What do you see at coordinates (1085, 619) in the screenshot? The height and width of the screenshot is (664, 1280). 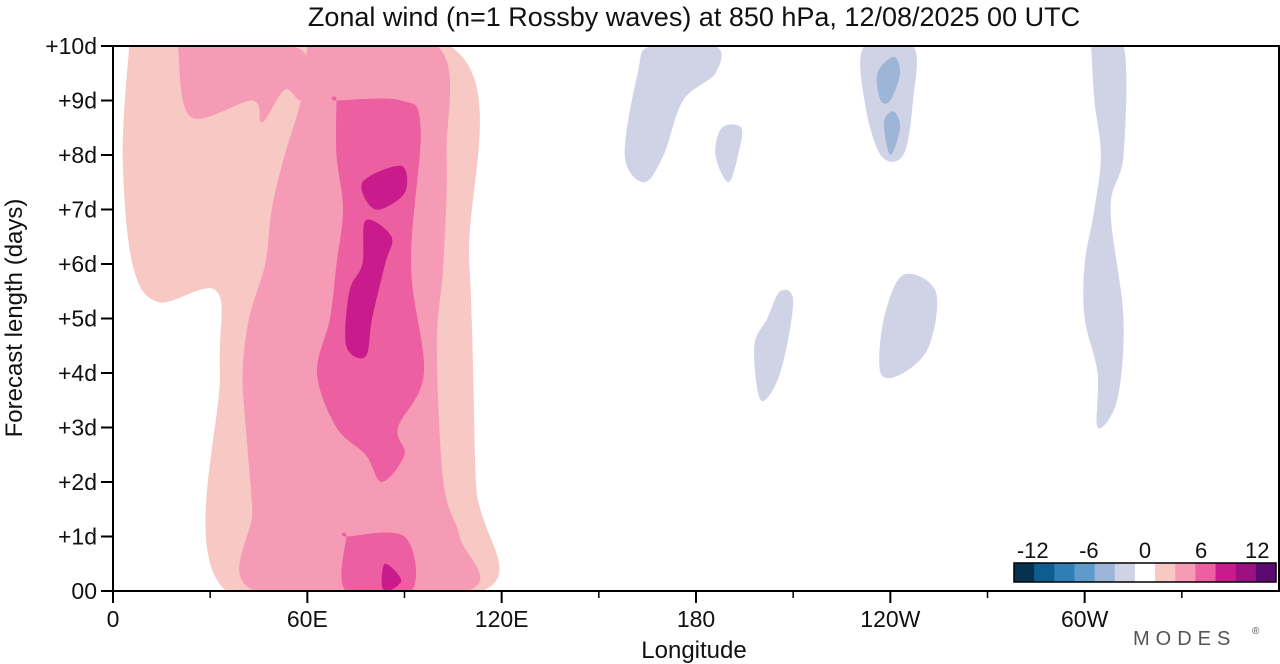 I see `x-tick-label: 60W` at bounding box center [1085, 619].